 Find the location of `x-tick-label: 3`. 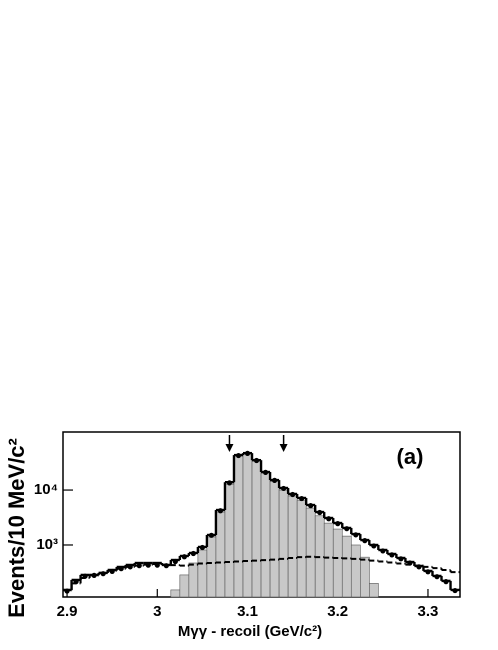

x-tick-label: 3 is located at coordinates (157, 611).